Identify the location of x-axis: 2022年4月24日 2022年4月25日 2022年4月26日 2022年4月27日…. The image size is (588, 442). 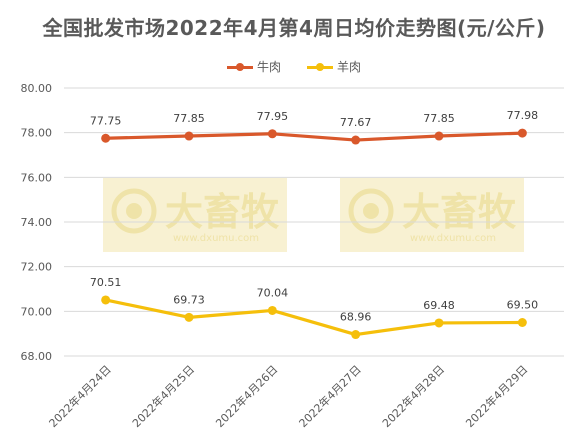
(288, 396).